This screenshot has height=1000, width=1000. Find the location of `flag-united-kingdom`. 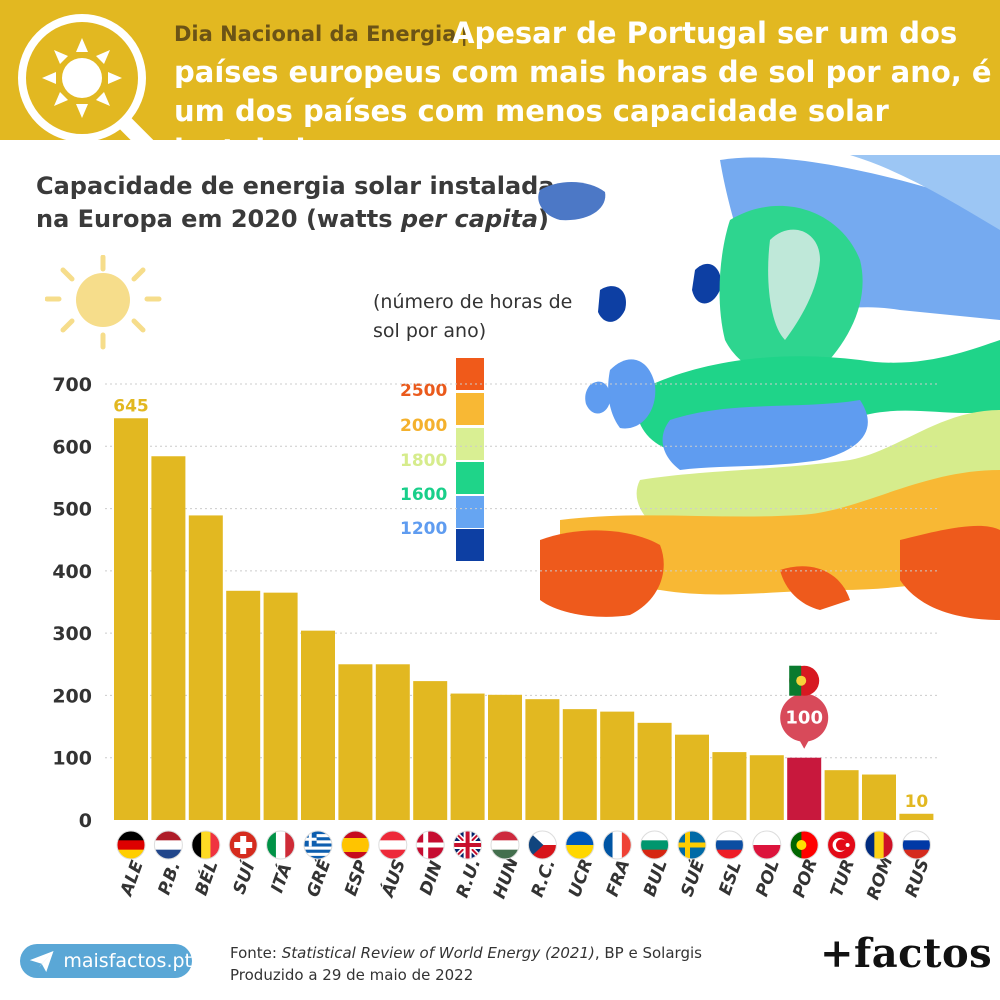

flag-united-kingdom is located at coordinates (467, 845).